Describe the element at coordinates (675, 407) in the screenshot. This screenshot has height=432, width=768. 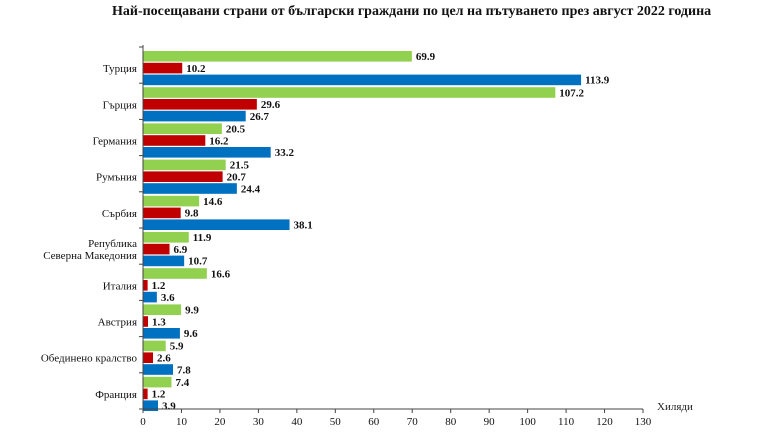
I see `x-axis-title: Хиляди` at that location.